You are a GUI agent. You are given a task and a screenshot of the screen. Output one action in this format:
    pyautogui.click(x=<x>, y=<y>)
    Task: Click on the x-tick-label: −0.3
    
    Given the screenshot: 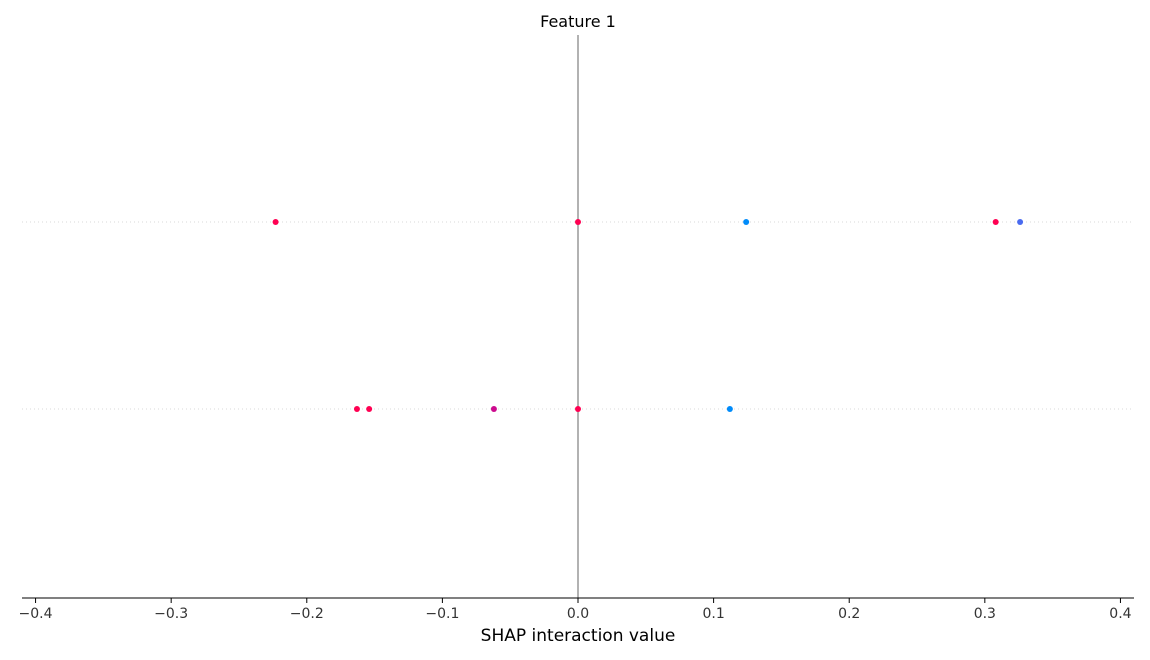 What is the action you would take?
    pyautogui.click(x=171, y=614)
    